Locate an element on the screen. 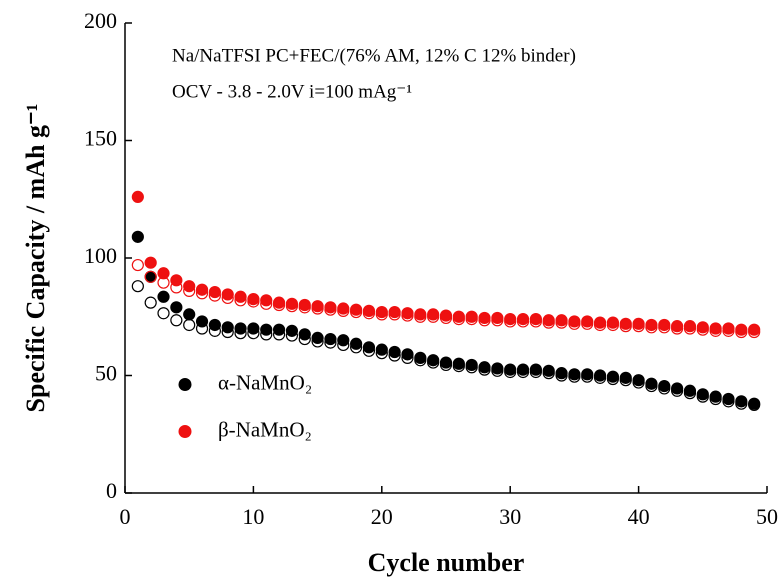 This screenshot has height=580, width=782. annotation: OCV - 3.8 - 2.0V i=100 mAg⁻¹ is located at coordinates (292, 91).